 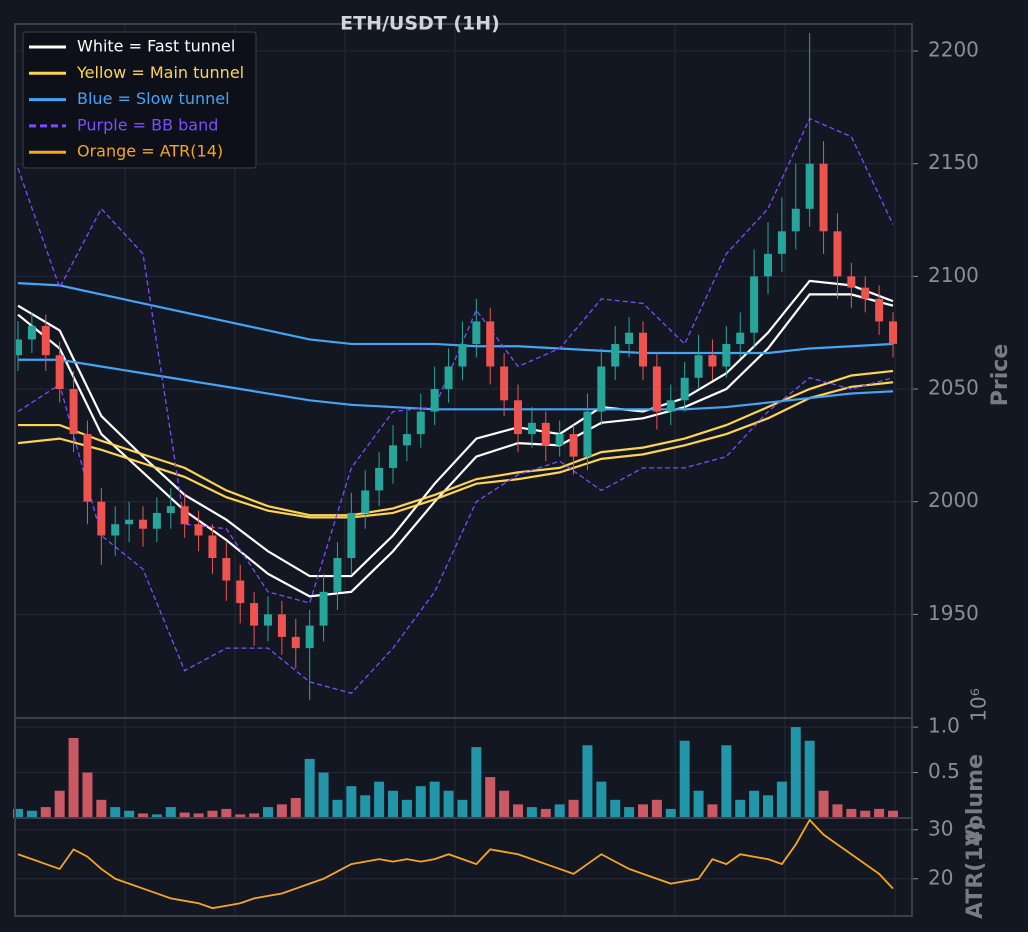 What do you see at coordinates (147, 124) in the screenshot?
I see `legend-label: Purple = BB band` at bounding box center [147, 124].